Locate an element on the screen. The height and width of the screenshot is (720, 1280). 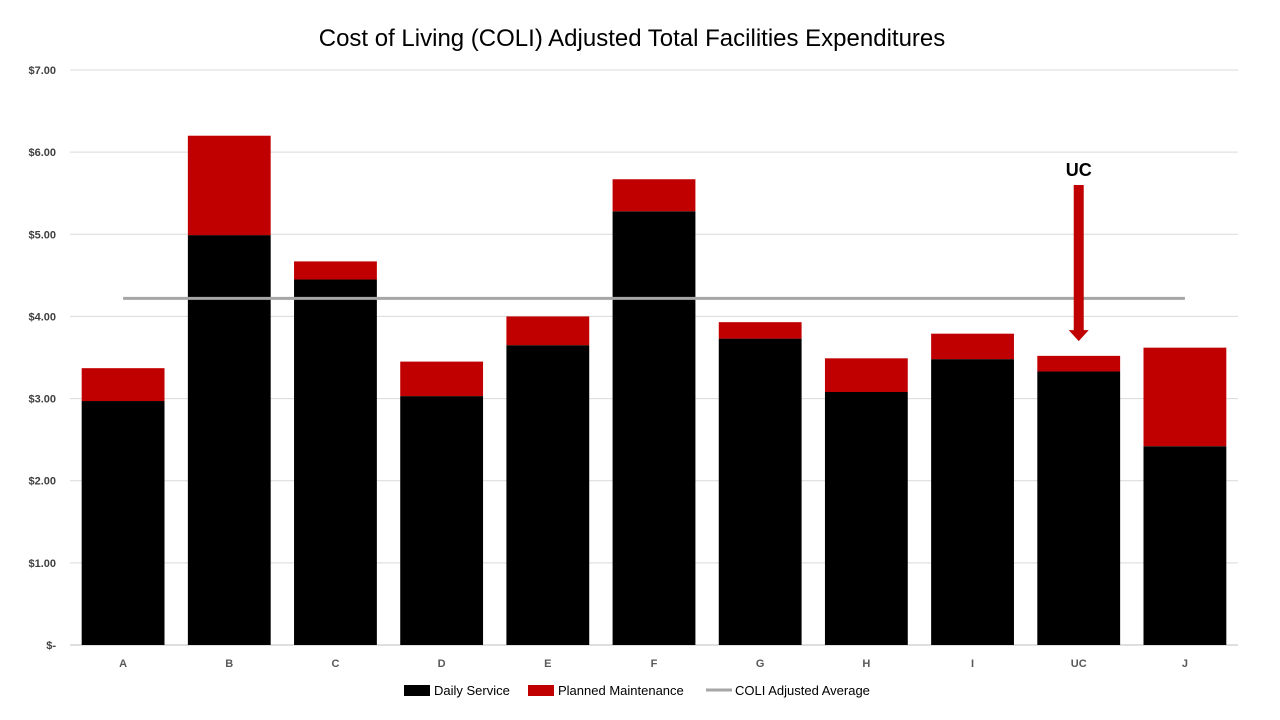
x-tick-label: B is located at coordinates (229, 664).